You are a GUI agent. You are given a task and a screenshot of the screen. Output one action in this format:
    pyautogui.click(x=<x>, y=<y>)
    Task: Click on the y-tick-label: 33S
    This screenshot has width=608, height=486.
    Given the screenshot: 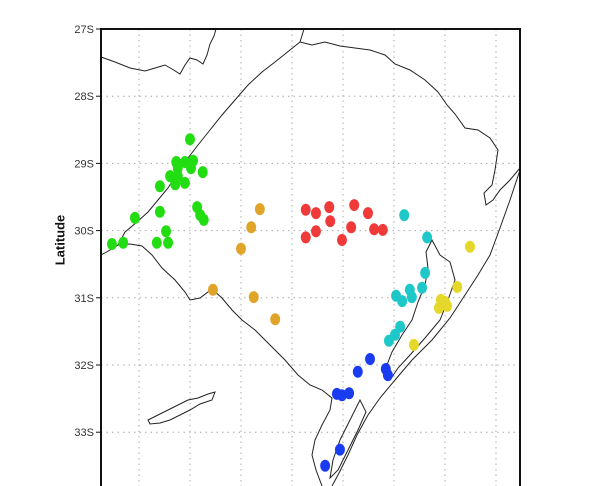 What is the action you would take?
    pyautogui.click(x=84, y=433)
    